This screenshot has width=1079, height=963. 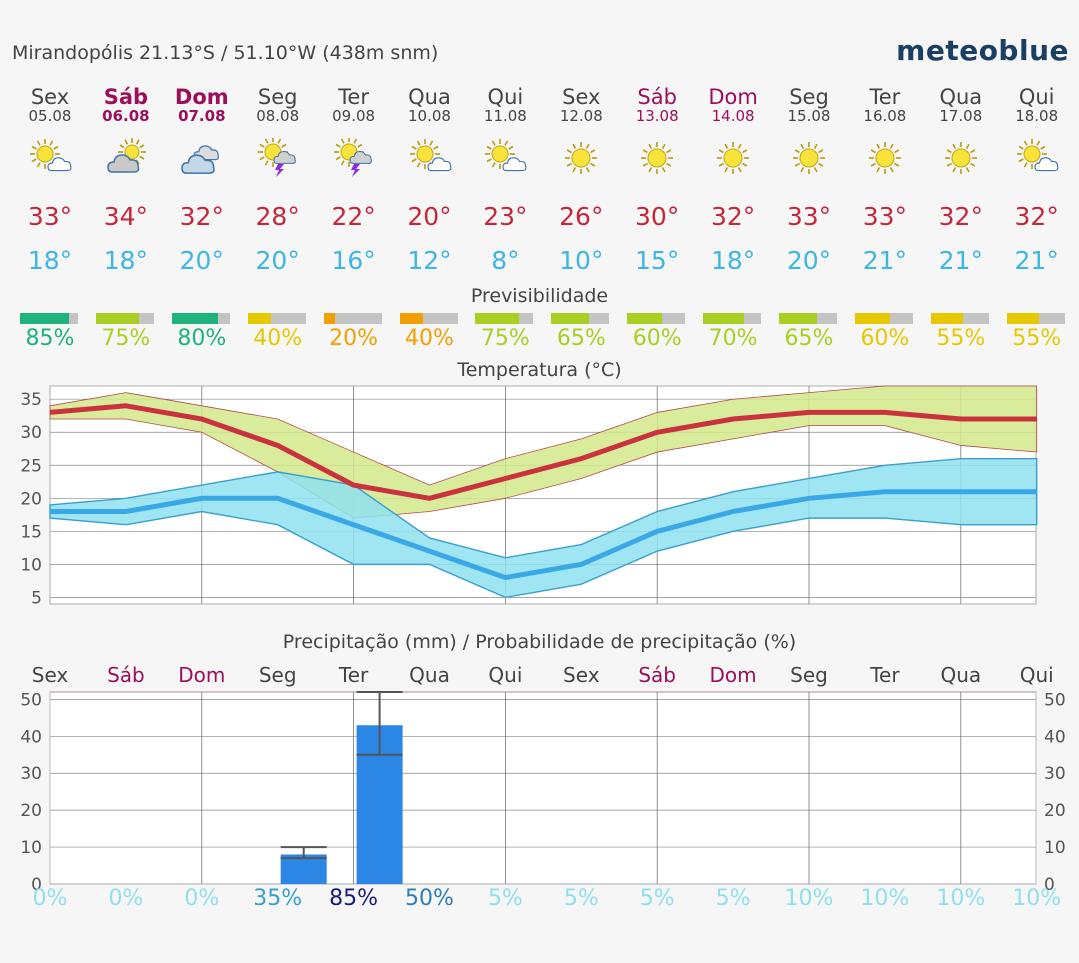 What do you see at coordinates (353, 260) in the screenshot?
I see `min-temp: 16°` at bounding box center [353, 260].